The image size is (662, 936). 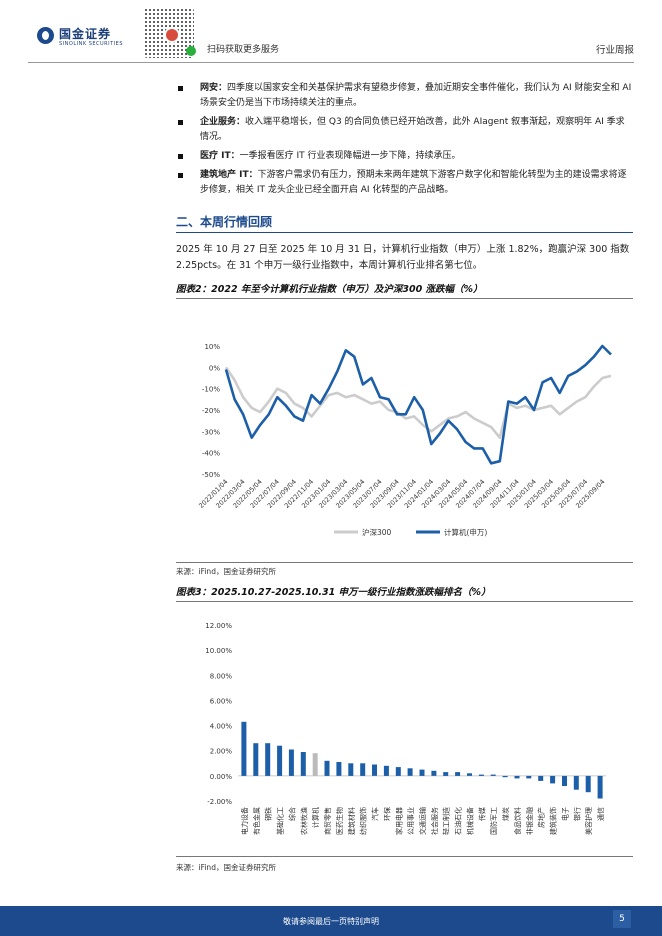 I want to click on y-tick-label: 10.00%, so click(x=218, y=651).